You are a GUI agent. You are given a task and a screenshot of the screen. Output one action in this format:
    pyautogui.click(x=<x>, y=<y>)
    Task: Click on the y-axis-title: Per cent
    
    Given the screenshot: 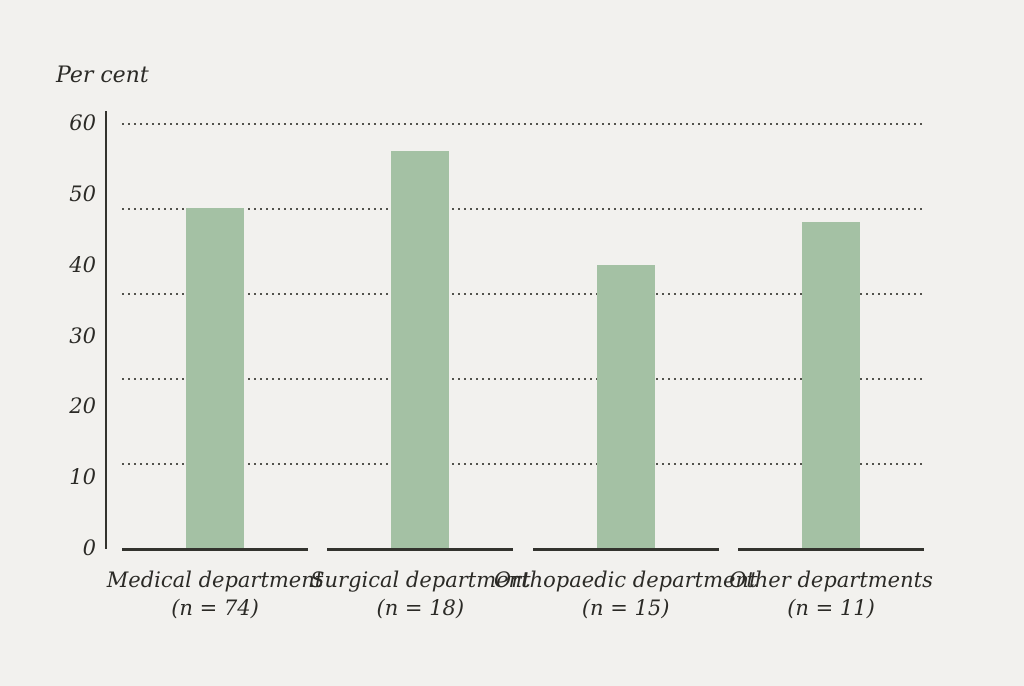 What is the action you would take?
    pyautogui.click(x=102, y=75)
    